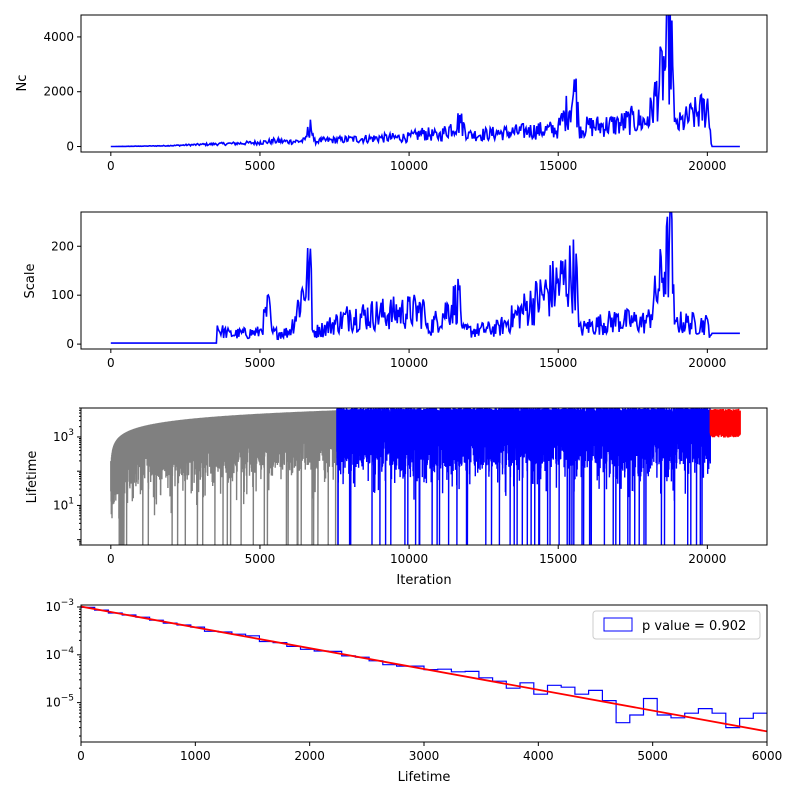  I want to click on panel-lifetime-series, so click(425, 476).